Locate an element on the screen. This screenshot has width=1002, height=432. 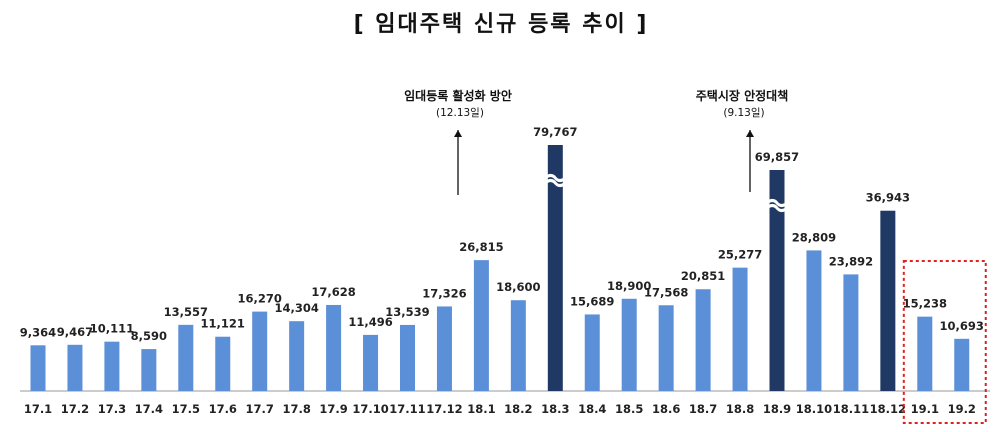
bar-18.1 is located at coordinates (481, 325).